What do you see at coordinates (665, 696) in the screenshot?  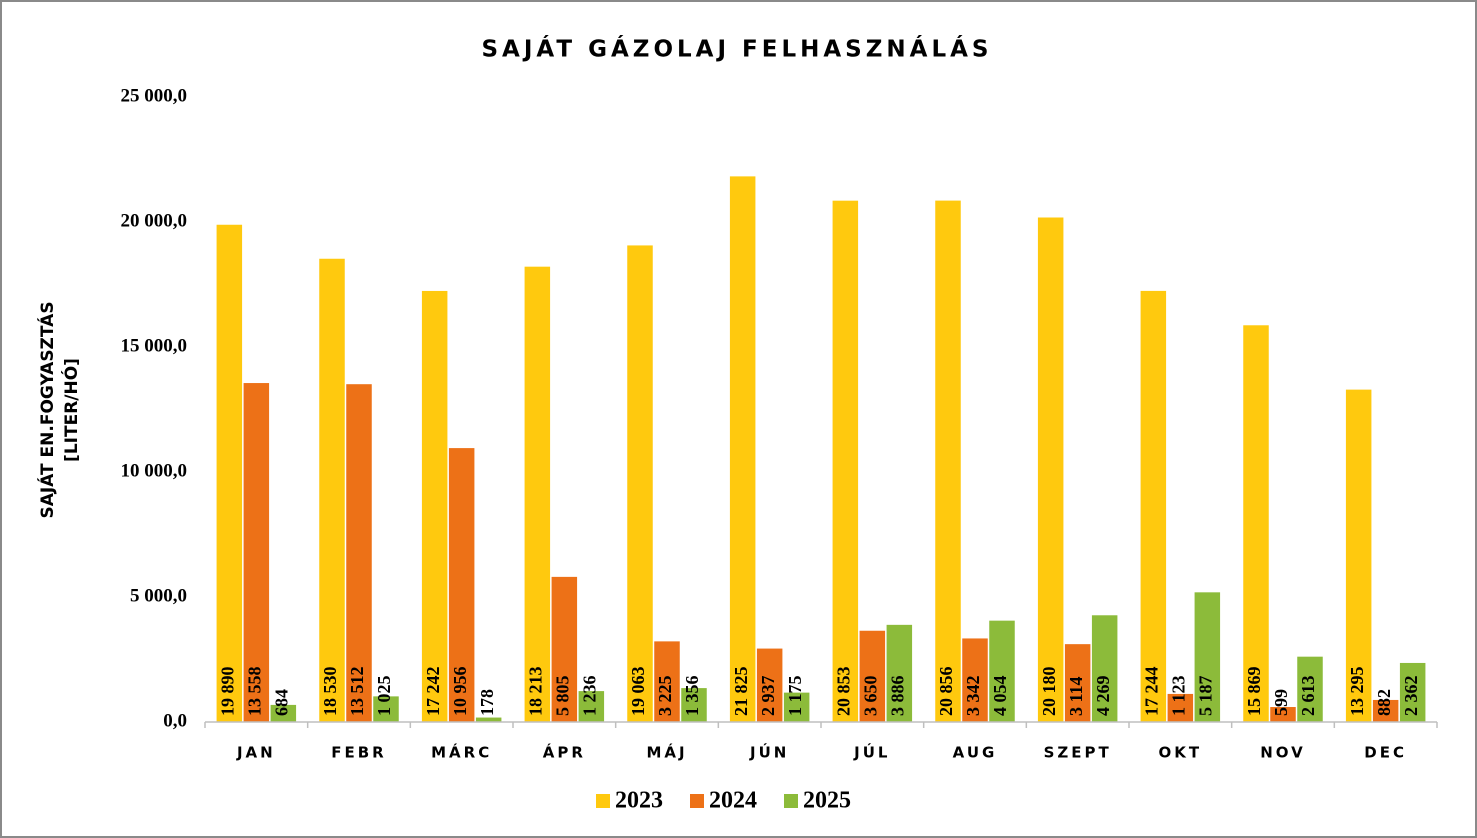 I see `data-label: 3 225` at bounding box center [665, 696].